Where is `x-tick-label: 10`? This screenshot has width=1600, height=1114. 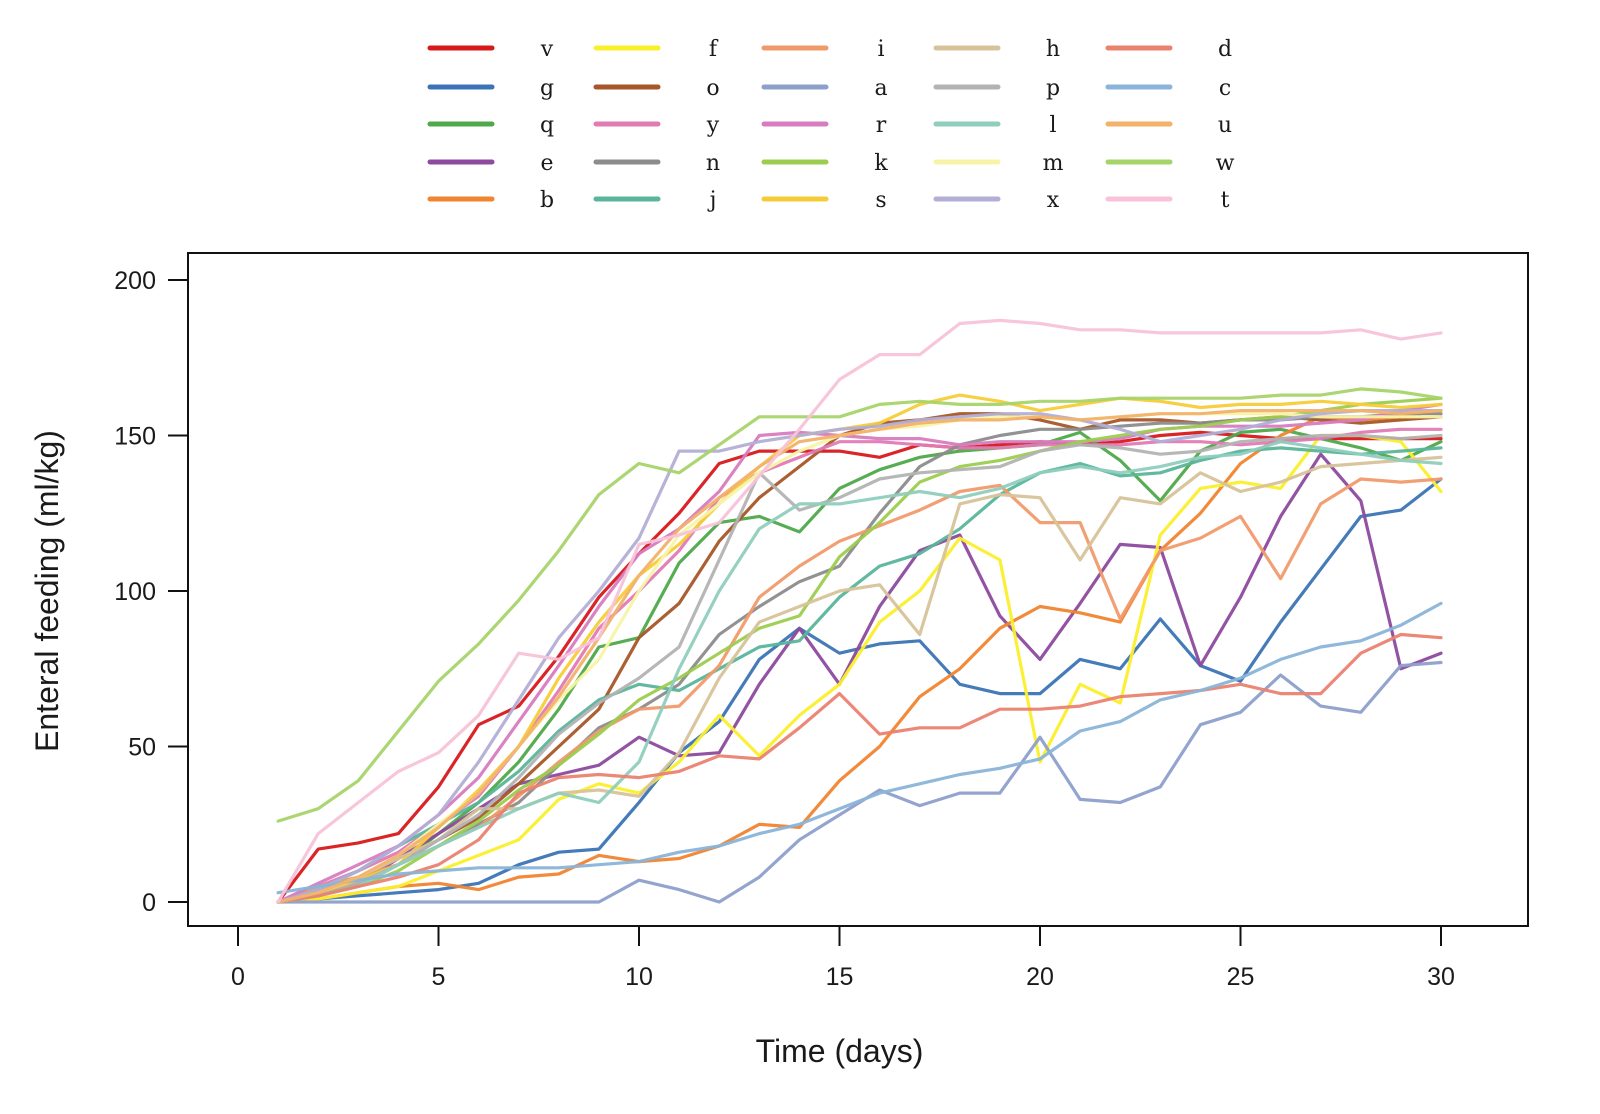 x-tick-label: 10 is located at coordinates (639, 977).